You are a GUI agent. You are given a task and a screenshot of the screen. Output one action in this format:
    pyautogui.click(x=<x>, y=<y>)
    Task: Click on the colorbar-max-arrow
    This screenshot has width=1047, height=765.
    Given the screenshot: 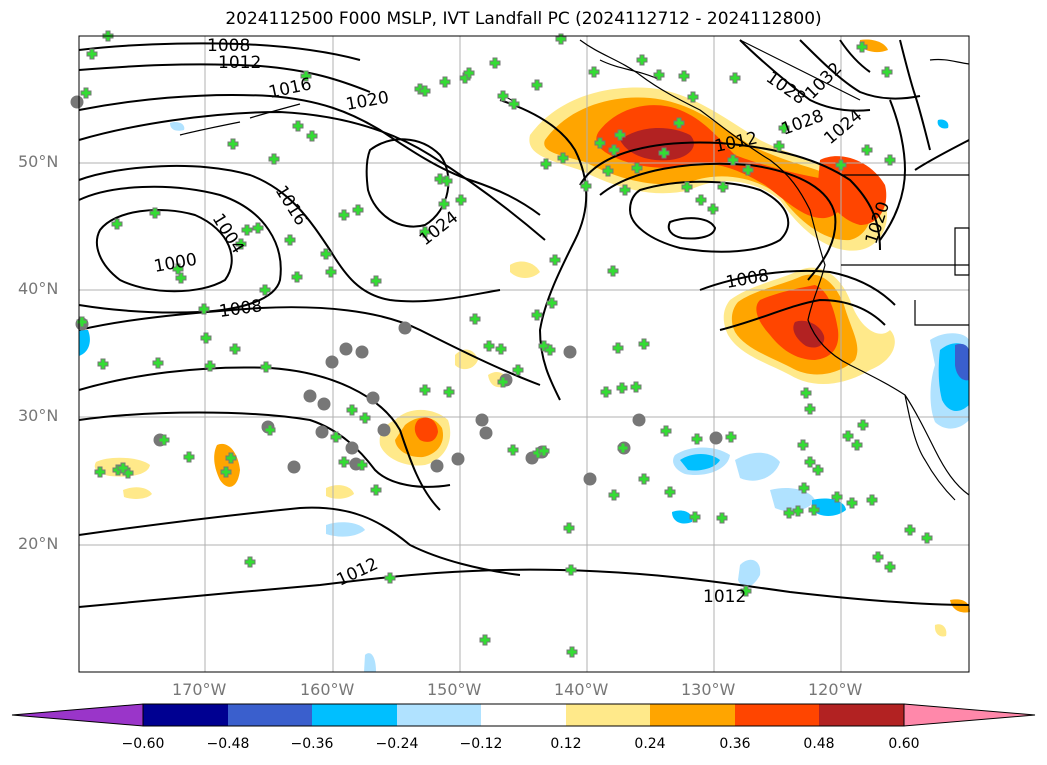 What is the action you would take?
    pyautogui.click(x=969, y=715)
    